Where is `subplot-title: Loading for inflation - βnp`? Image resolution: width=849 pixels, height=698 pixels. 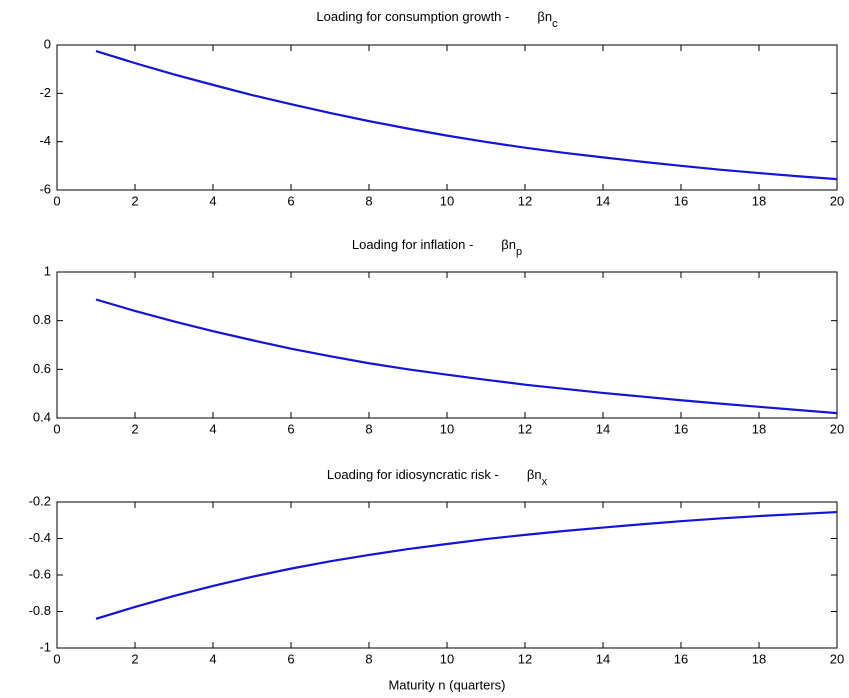
subplot-title: Loading for inflation - βnp is located at coordinates (437, 247).